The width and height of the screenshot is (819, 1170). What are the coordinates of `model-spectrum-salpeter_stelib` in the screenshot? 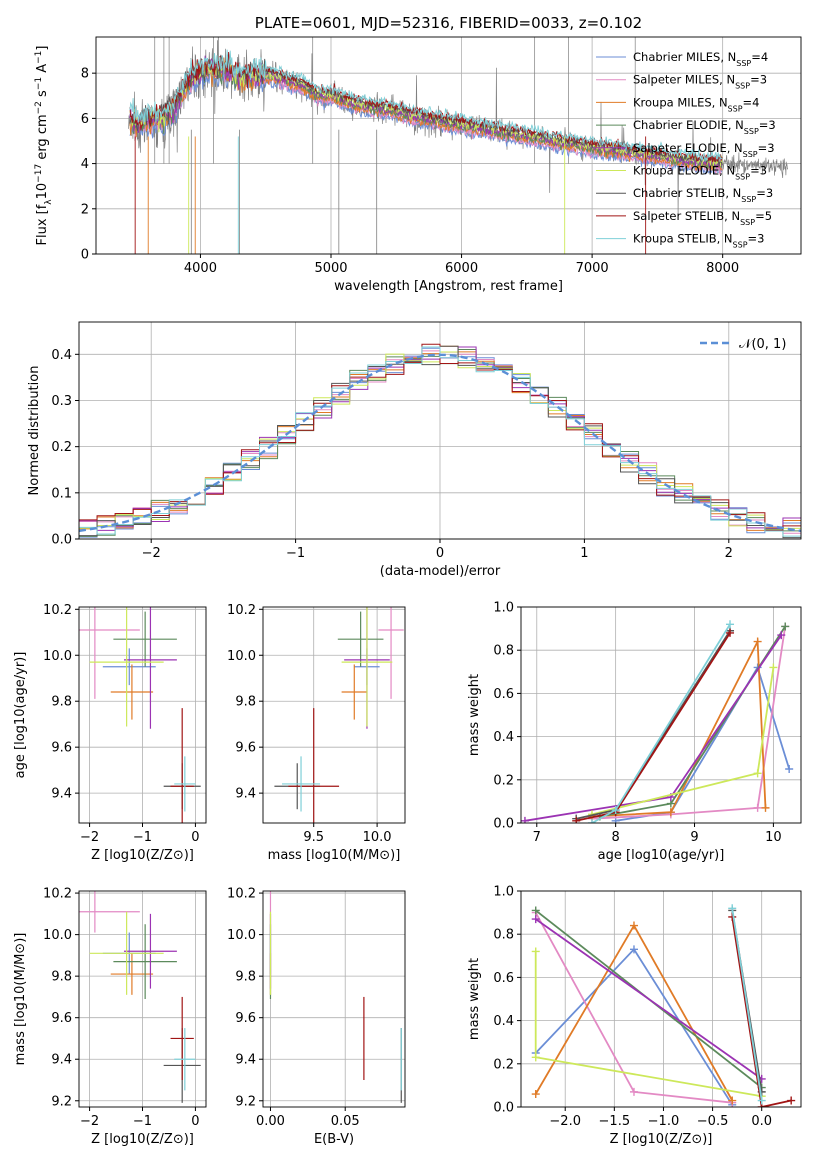 It's located at (426, 107).